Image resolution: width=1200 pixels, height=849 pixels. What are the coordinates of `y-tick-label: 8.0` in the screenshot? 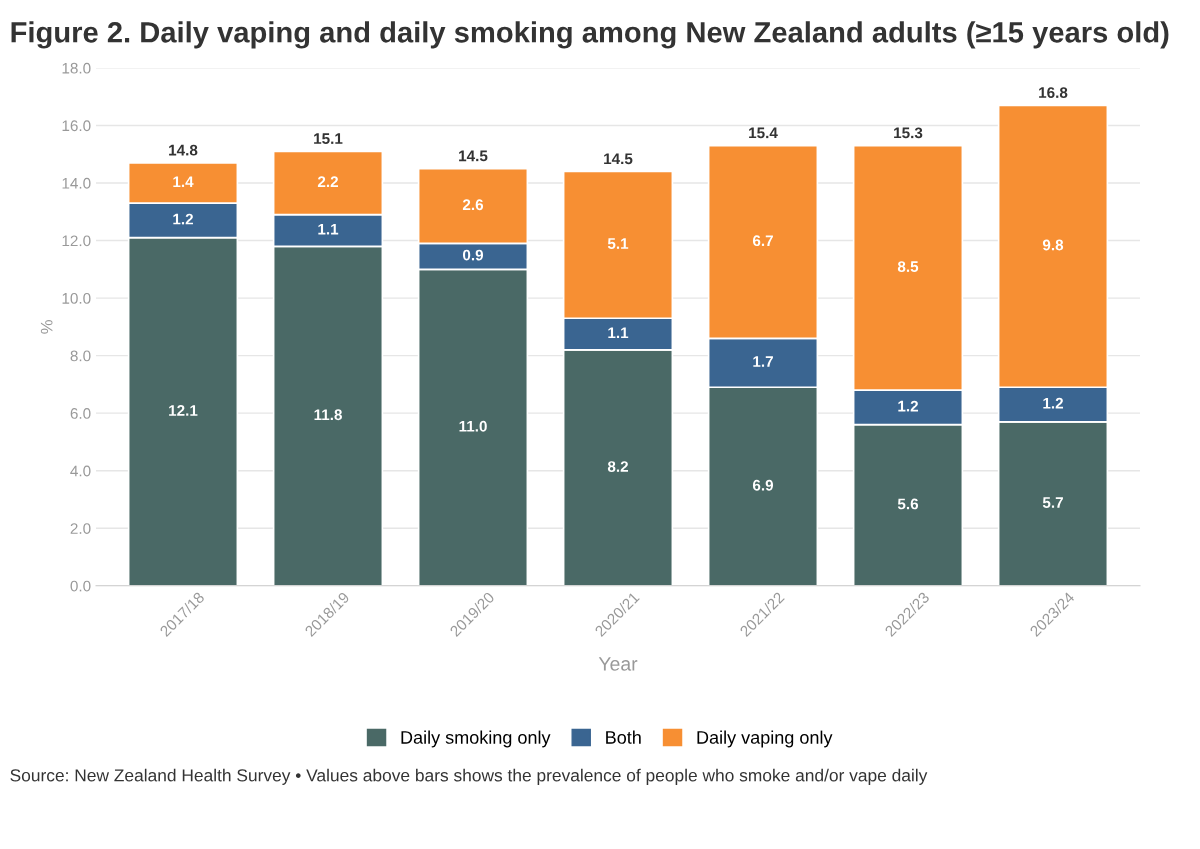 It's located at (80, 356).